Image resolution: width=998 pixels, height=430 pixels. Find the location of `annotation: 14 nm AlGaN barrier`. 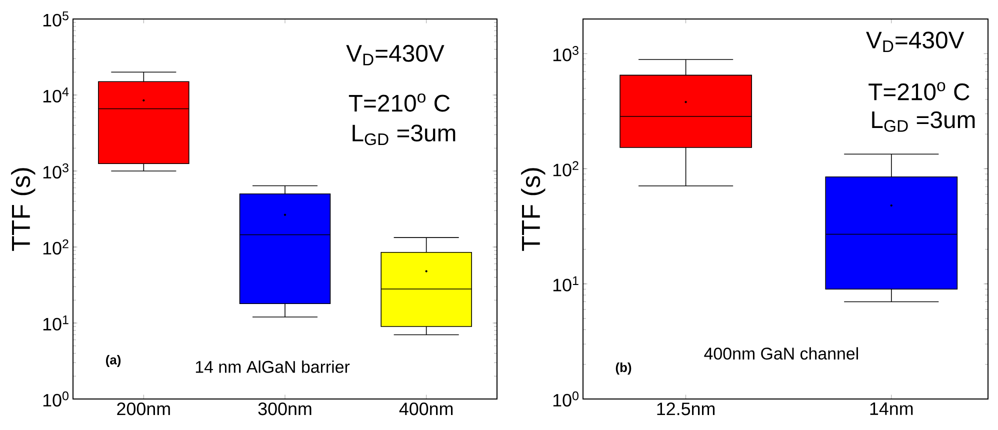

annotation: 14 nm AlGaN barrier is located at coordinates (273, 366).